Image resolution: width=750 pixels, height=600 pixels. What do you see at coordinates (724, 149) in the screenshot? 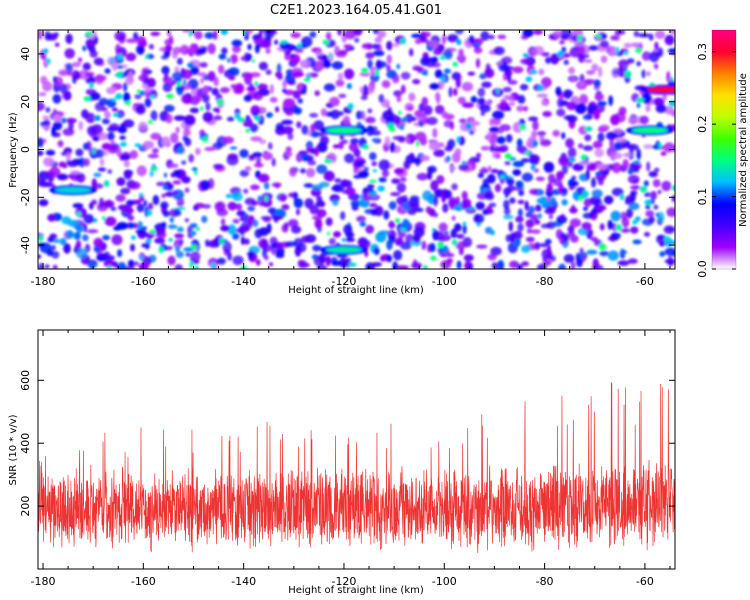
I see `colorbar-gradient` at bounding box center [724, 149].